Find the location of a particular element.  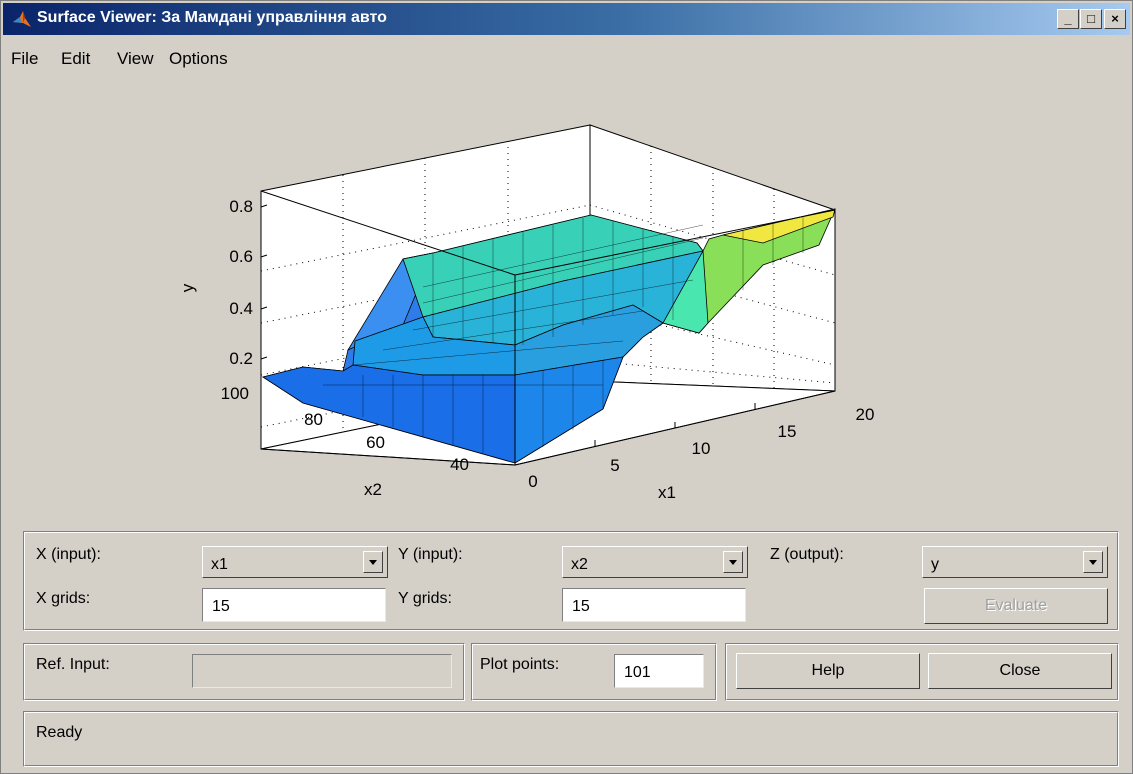

x2-tick-100: 100 is located at coordinates (235, 393).